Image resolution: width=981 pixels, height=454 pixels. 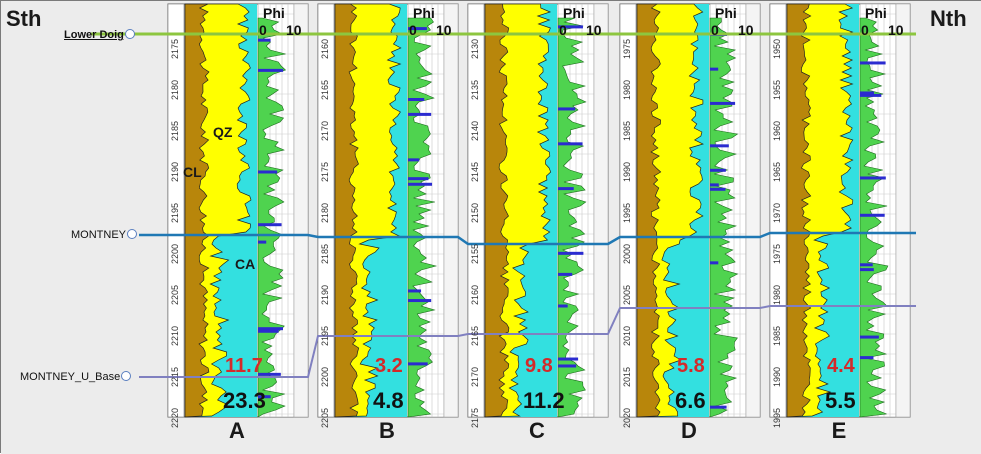 What do you see at coordinates (840, 400) in the screenshot?
I see `total-montney-value: 5.5` at bounding box center [840, 400].